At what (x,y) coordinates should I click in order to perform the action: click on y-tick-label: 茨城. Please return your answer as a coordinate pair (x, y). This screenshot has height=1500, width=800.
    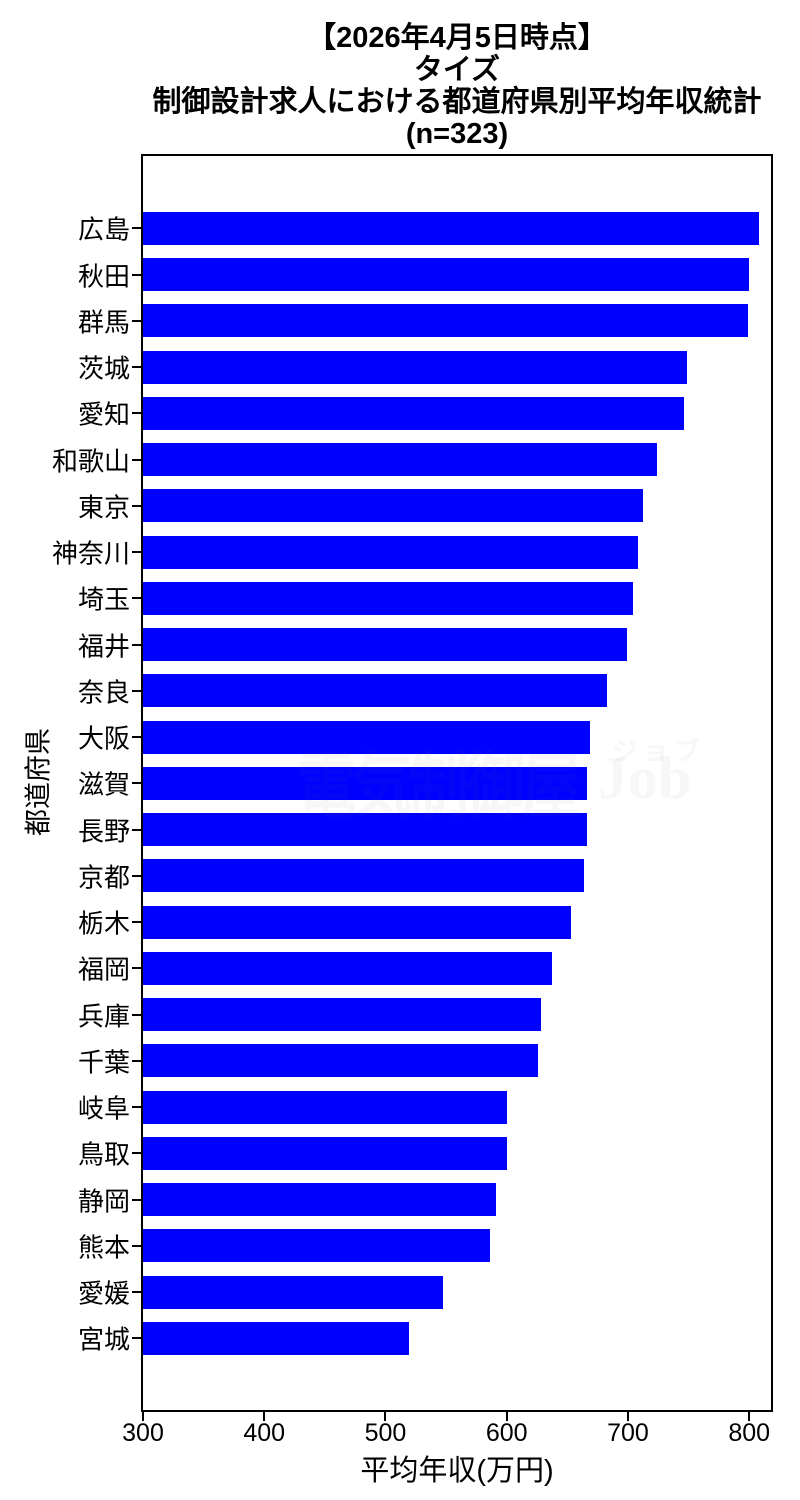
    Looking at the image, I should click on (103, 368).